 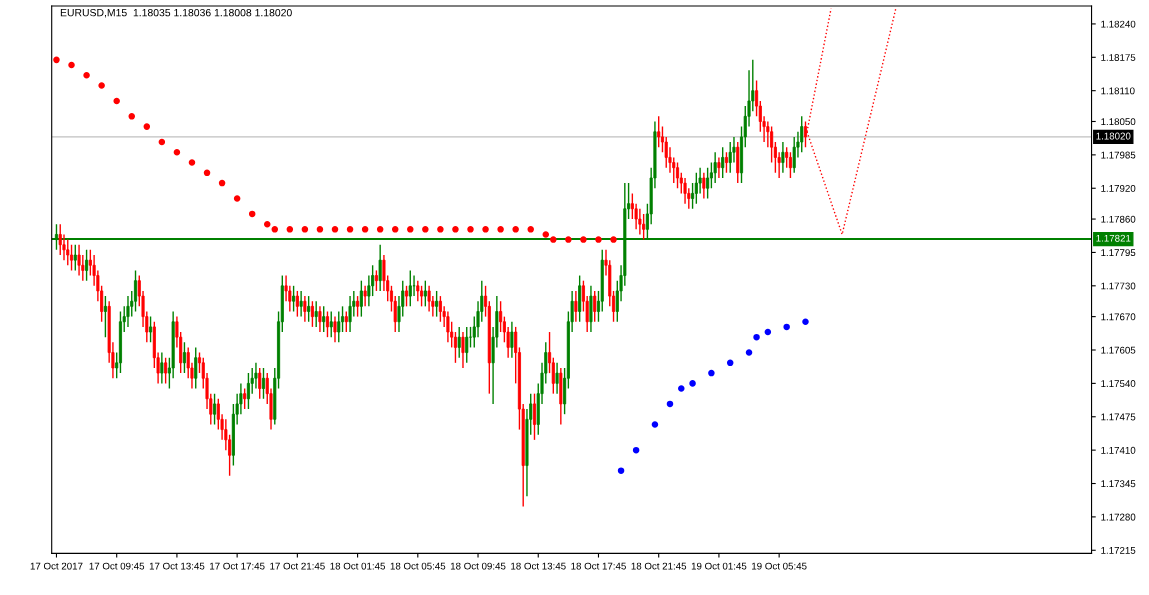 What do you see at coordinates (177, 566) in the screenshot?
I see `x-tick-label: 17 Oct 13:45` at bounding box center [177, 566].